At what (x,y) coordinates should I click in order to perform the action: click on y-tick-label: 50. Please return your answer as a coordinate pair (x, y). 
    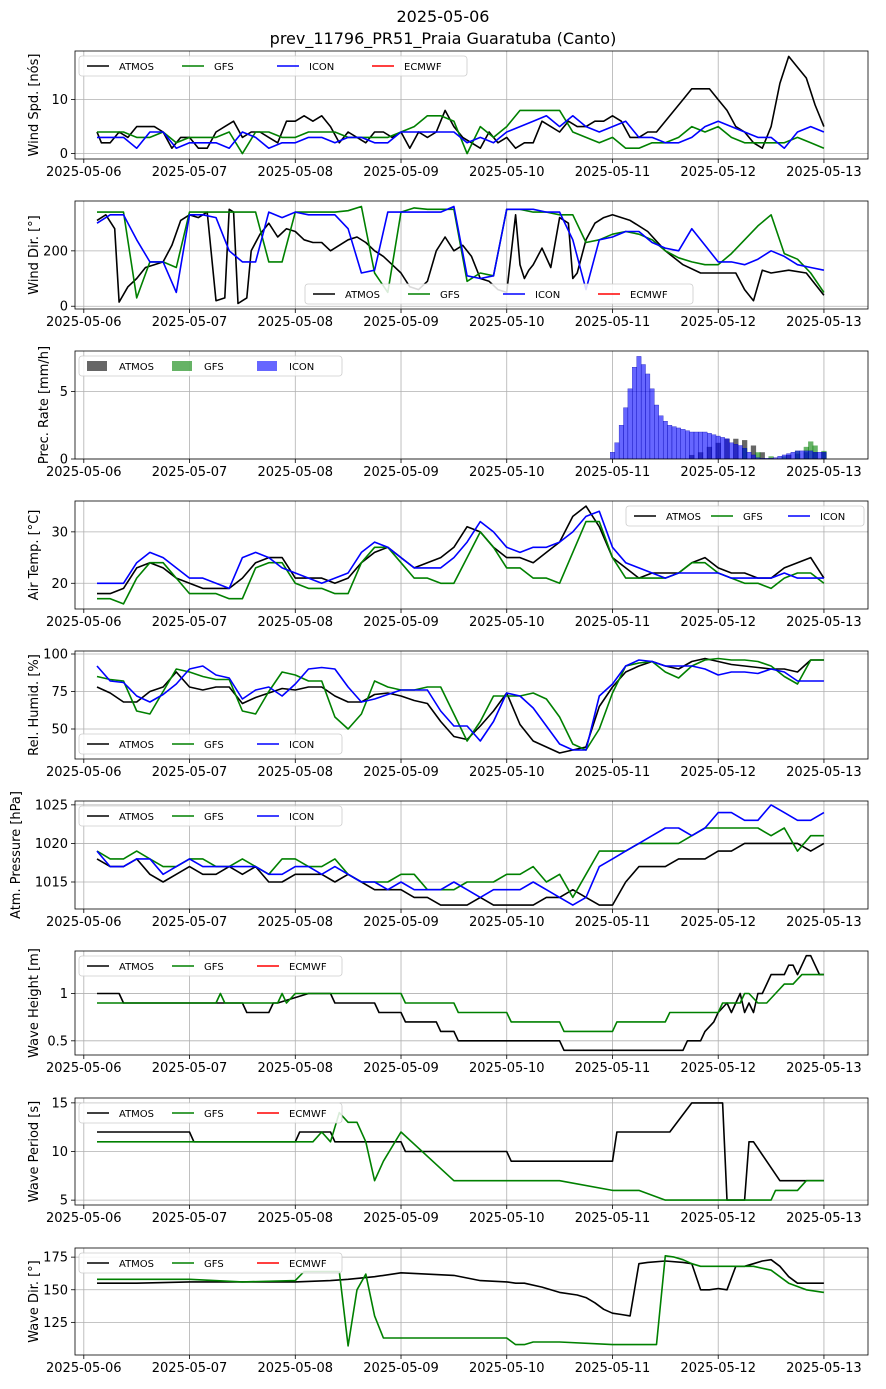
    Looking at the image, I should click on (59, 730).